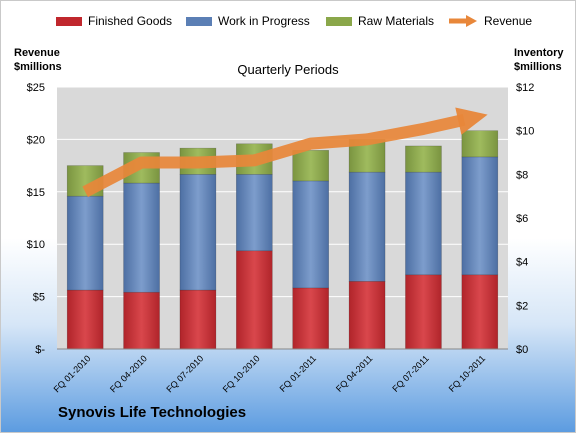 The image size is (576, 433). What do you see at coordinates (199, 21) in the screenshot?
I see `legend-swatch-work-in-progress` at bounding box center [199, 21].